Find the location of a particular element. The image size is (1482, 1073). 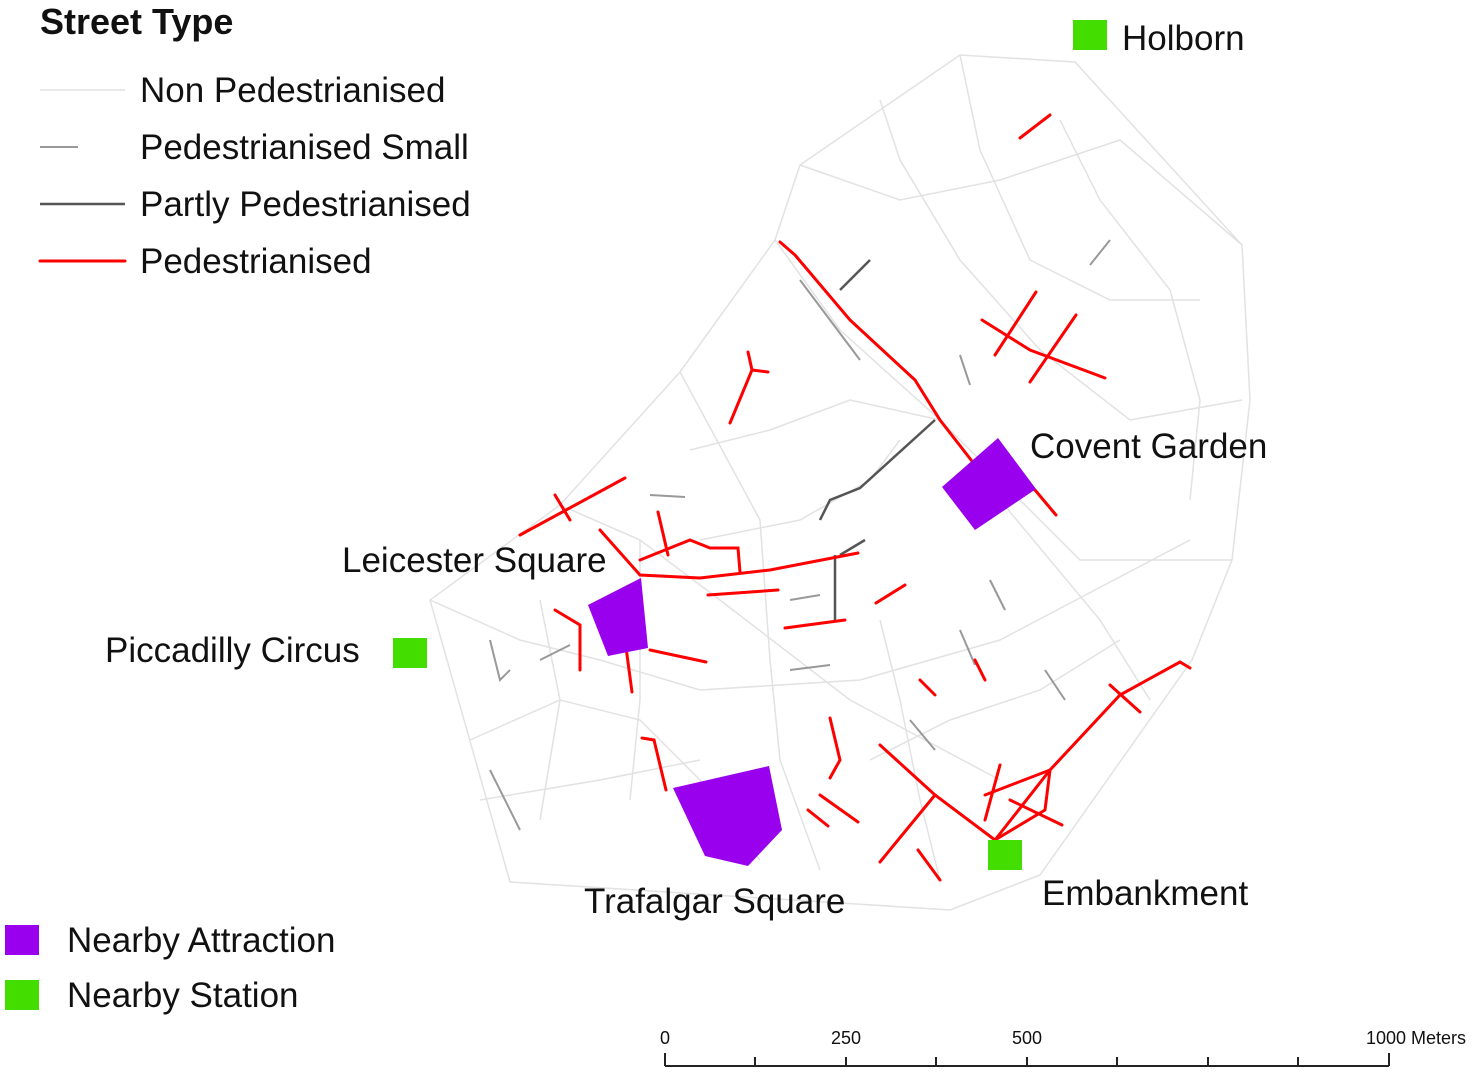

legend-label: Partly Pedestrianised is located at coordinates (305, 204).